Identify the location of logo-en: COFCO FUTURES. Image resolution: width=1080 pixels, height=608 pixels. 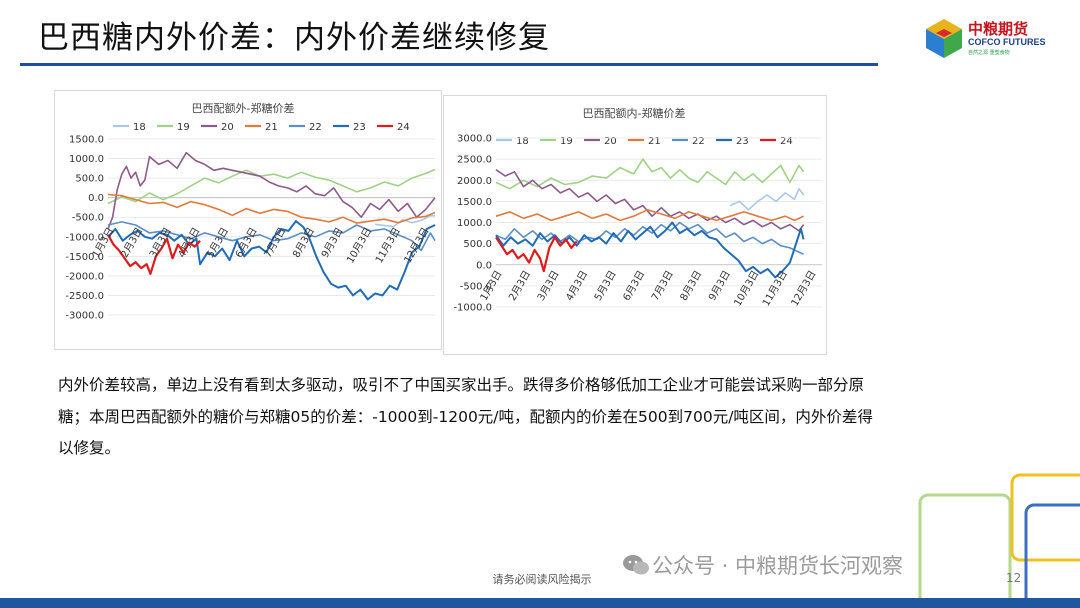
(1007, 42).